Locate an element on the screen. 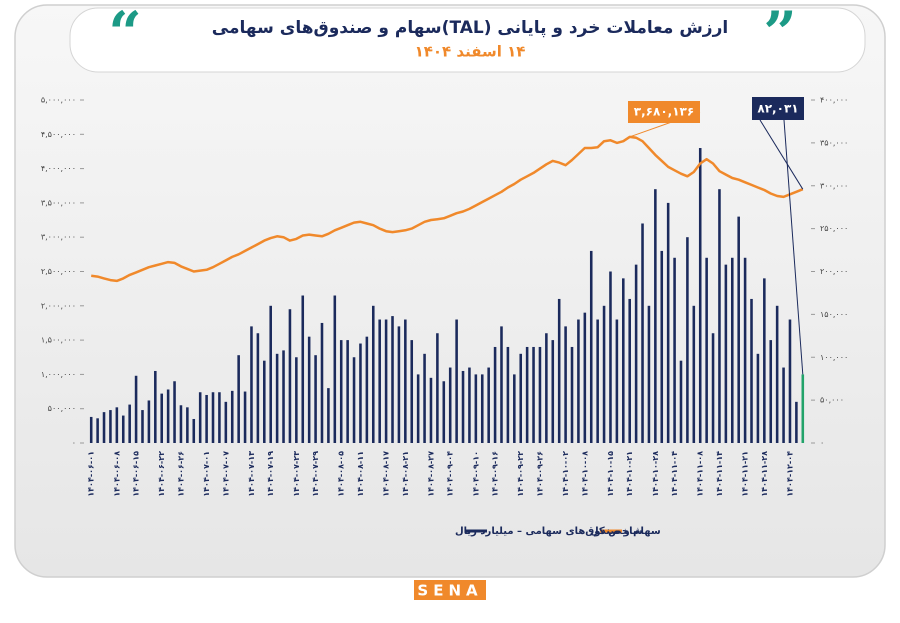 The image size is (900, 623). quote-icon: “ is located at coordinates (124, 33).